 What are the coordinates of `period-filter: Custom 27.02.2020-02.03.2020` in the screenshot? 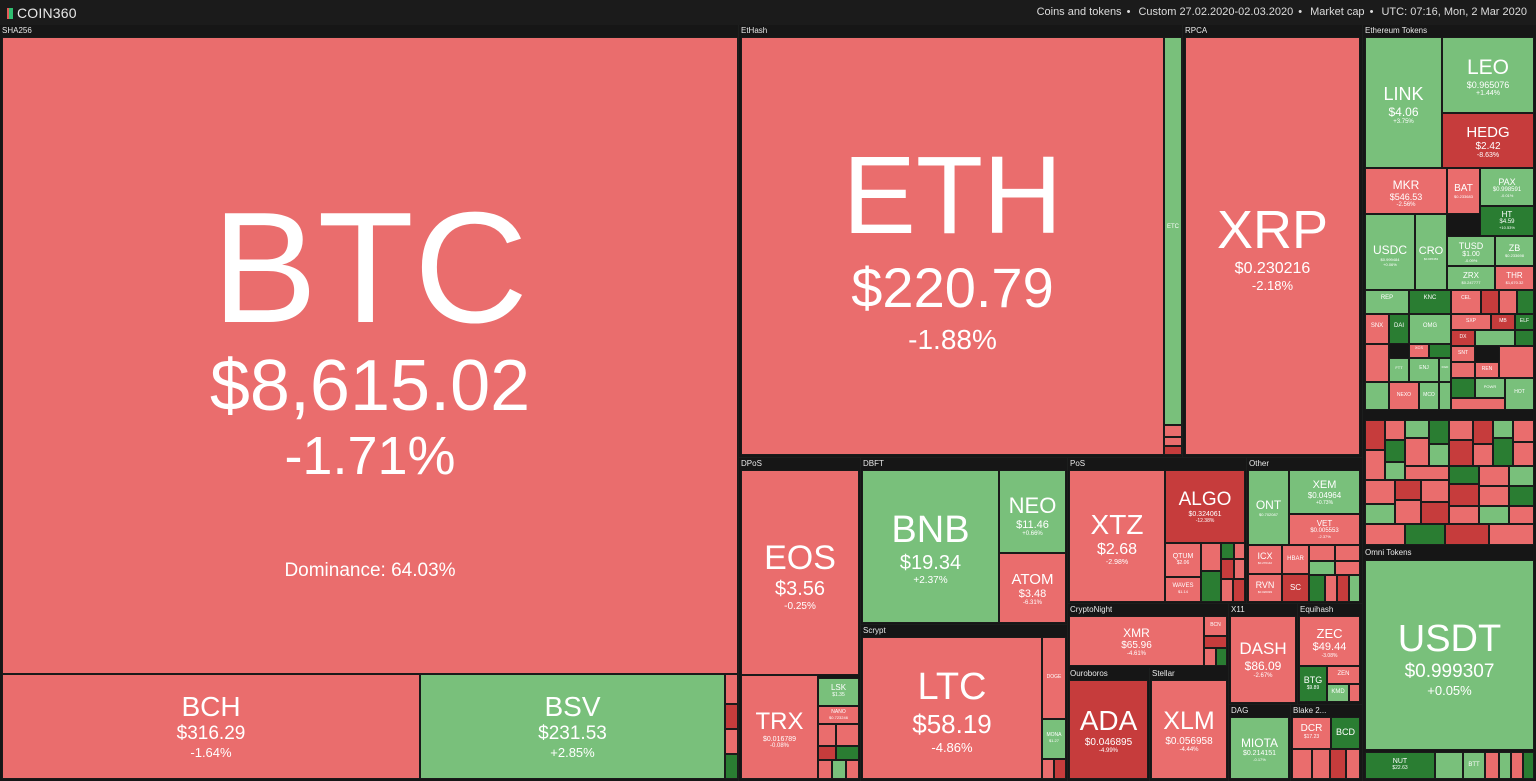 It's located at (1216, 12).